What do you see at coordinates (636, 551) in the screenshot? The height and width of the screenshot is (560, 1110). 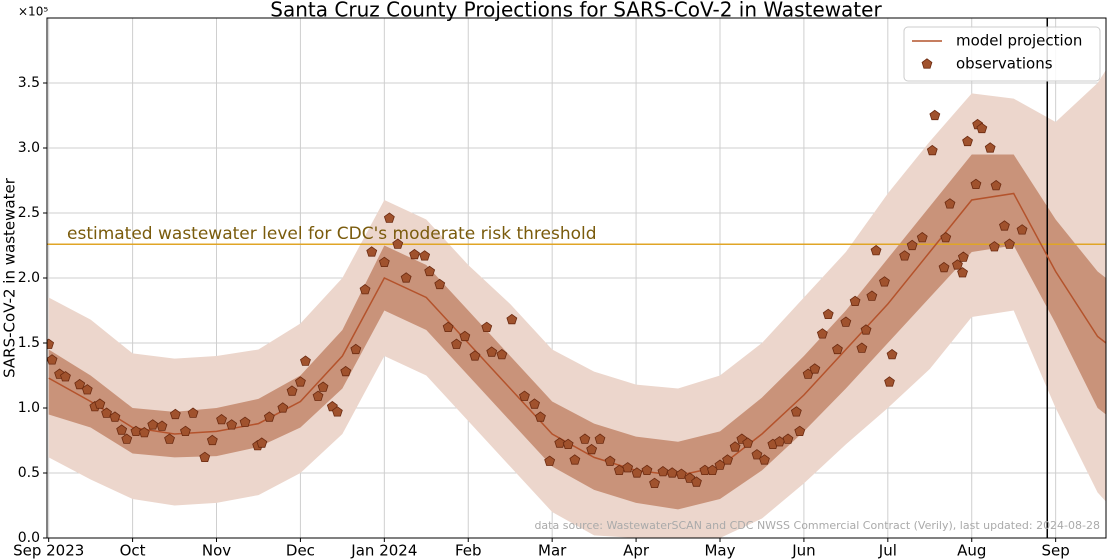 I see `x-tick-label: Apr` at bounding box center [636, 551].